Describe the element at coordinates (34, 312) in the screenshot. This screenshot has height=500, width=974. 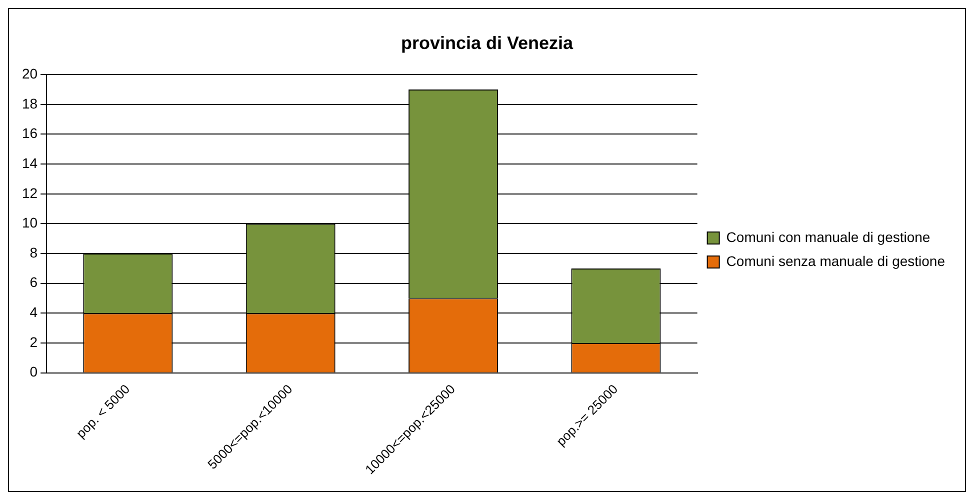
I see `y-tick-label: 4` at that location.